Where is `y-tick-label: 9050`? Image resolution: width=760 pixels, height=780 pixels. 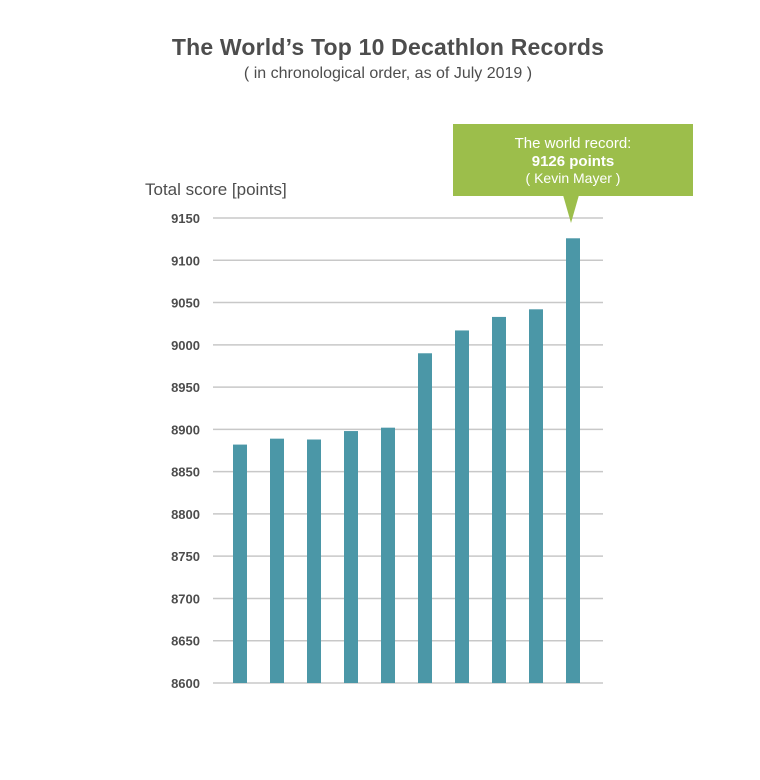
y-tick-label: 9050 is located at coordinates (185, 303).